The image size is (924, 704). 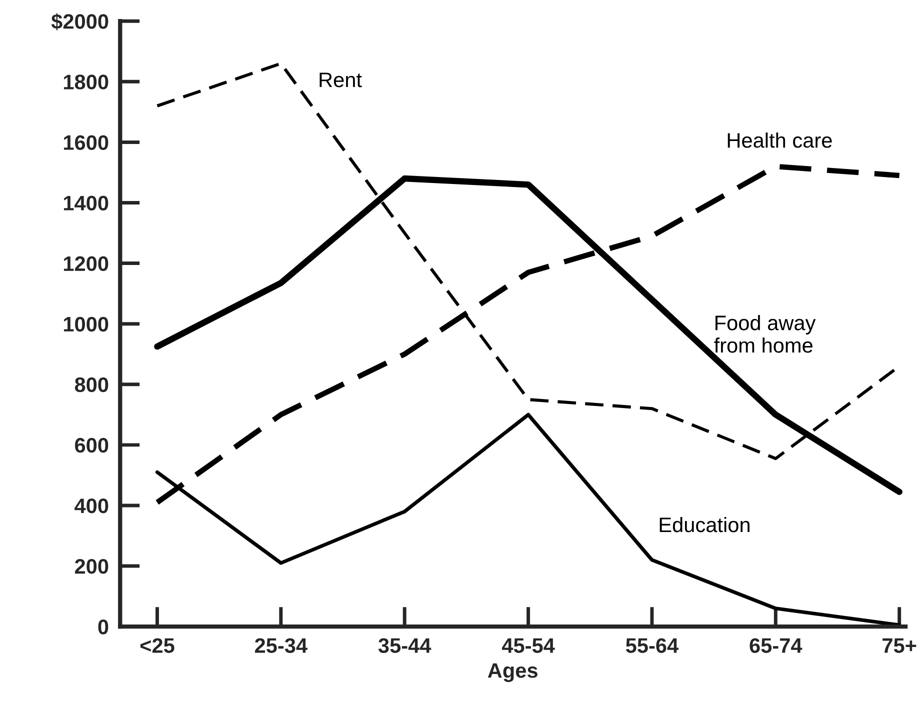 What do you see at coordinates (281, 646) in the screenshot?
I see `x-tick-label: 25-34` at bounding box center [281, 646].